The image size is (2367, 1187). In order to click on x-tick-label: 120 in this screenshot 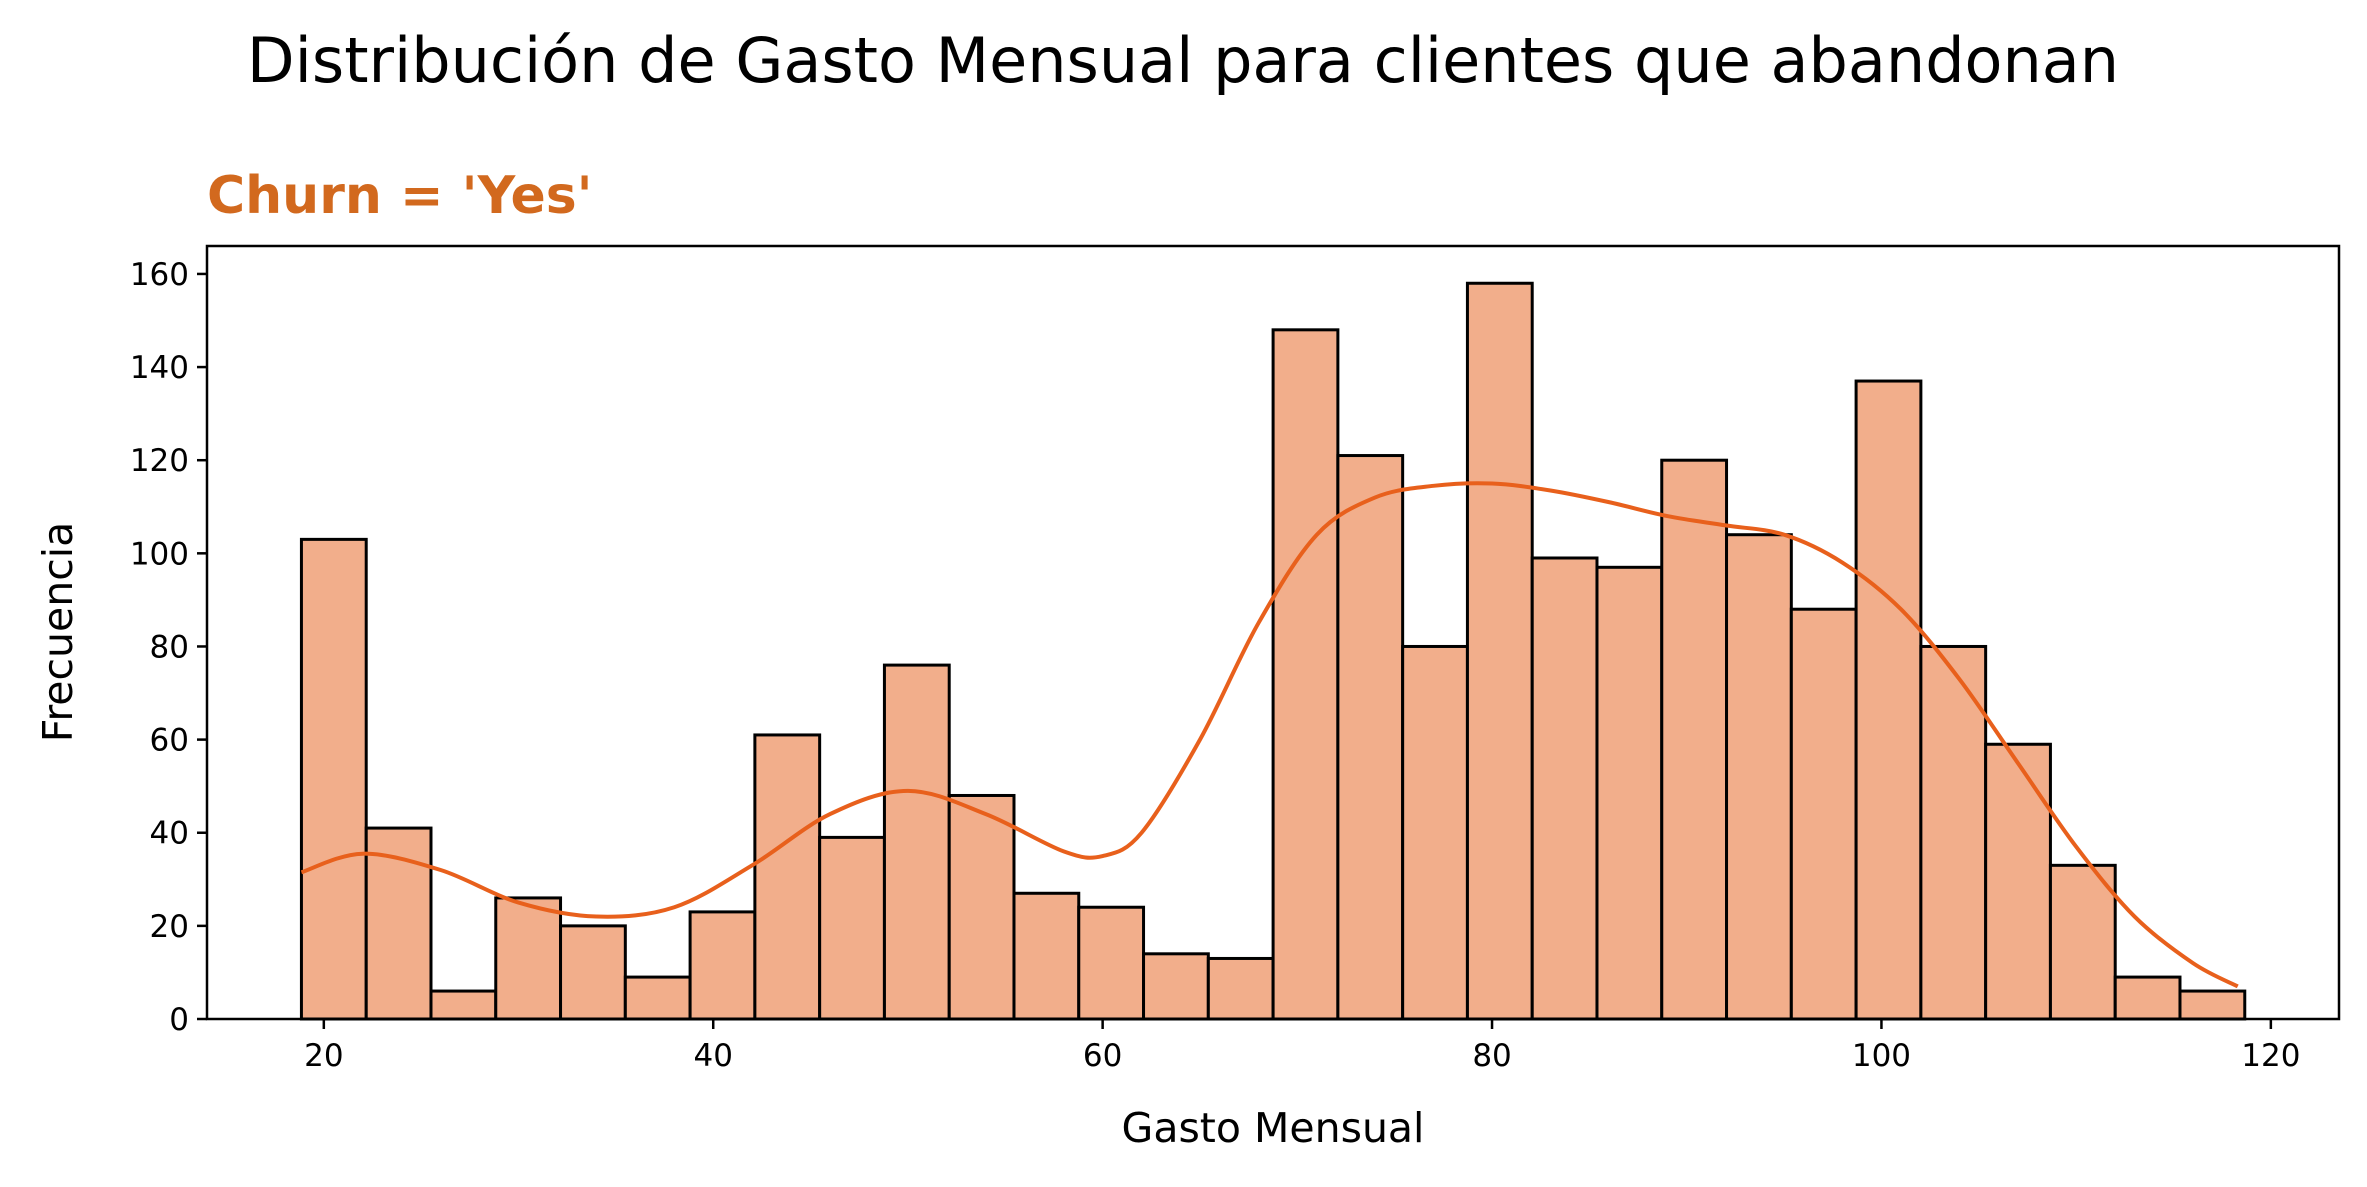, I will do `click(2270, 1056)`.